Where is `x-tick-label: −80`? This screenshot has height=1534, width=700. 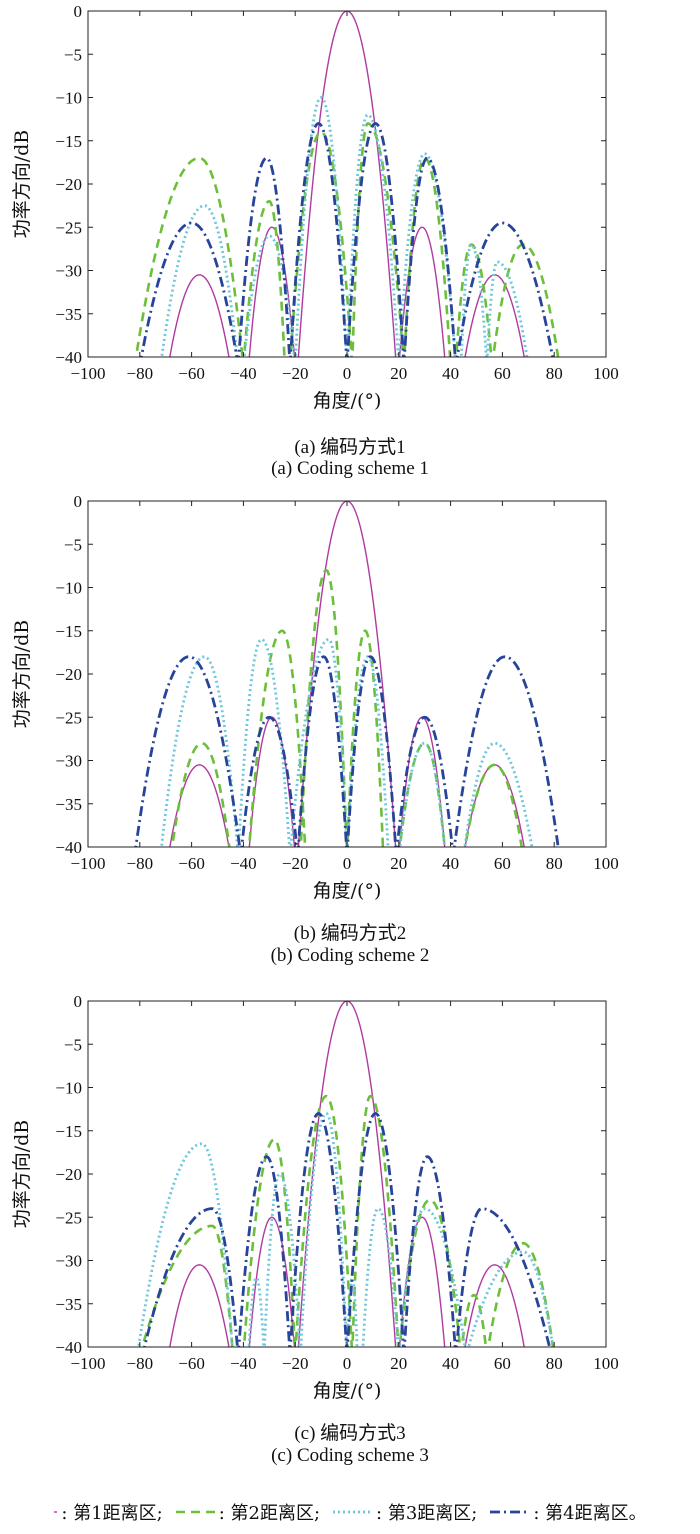 x-tick-label: −80 is located at coordinates (140, 373).